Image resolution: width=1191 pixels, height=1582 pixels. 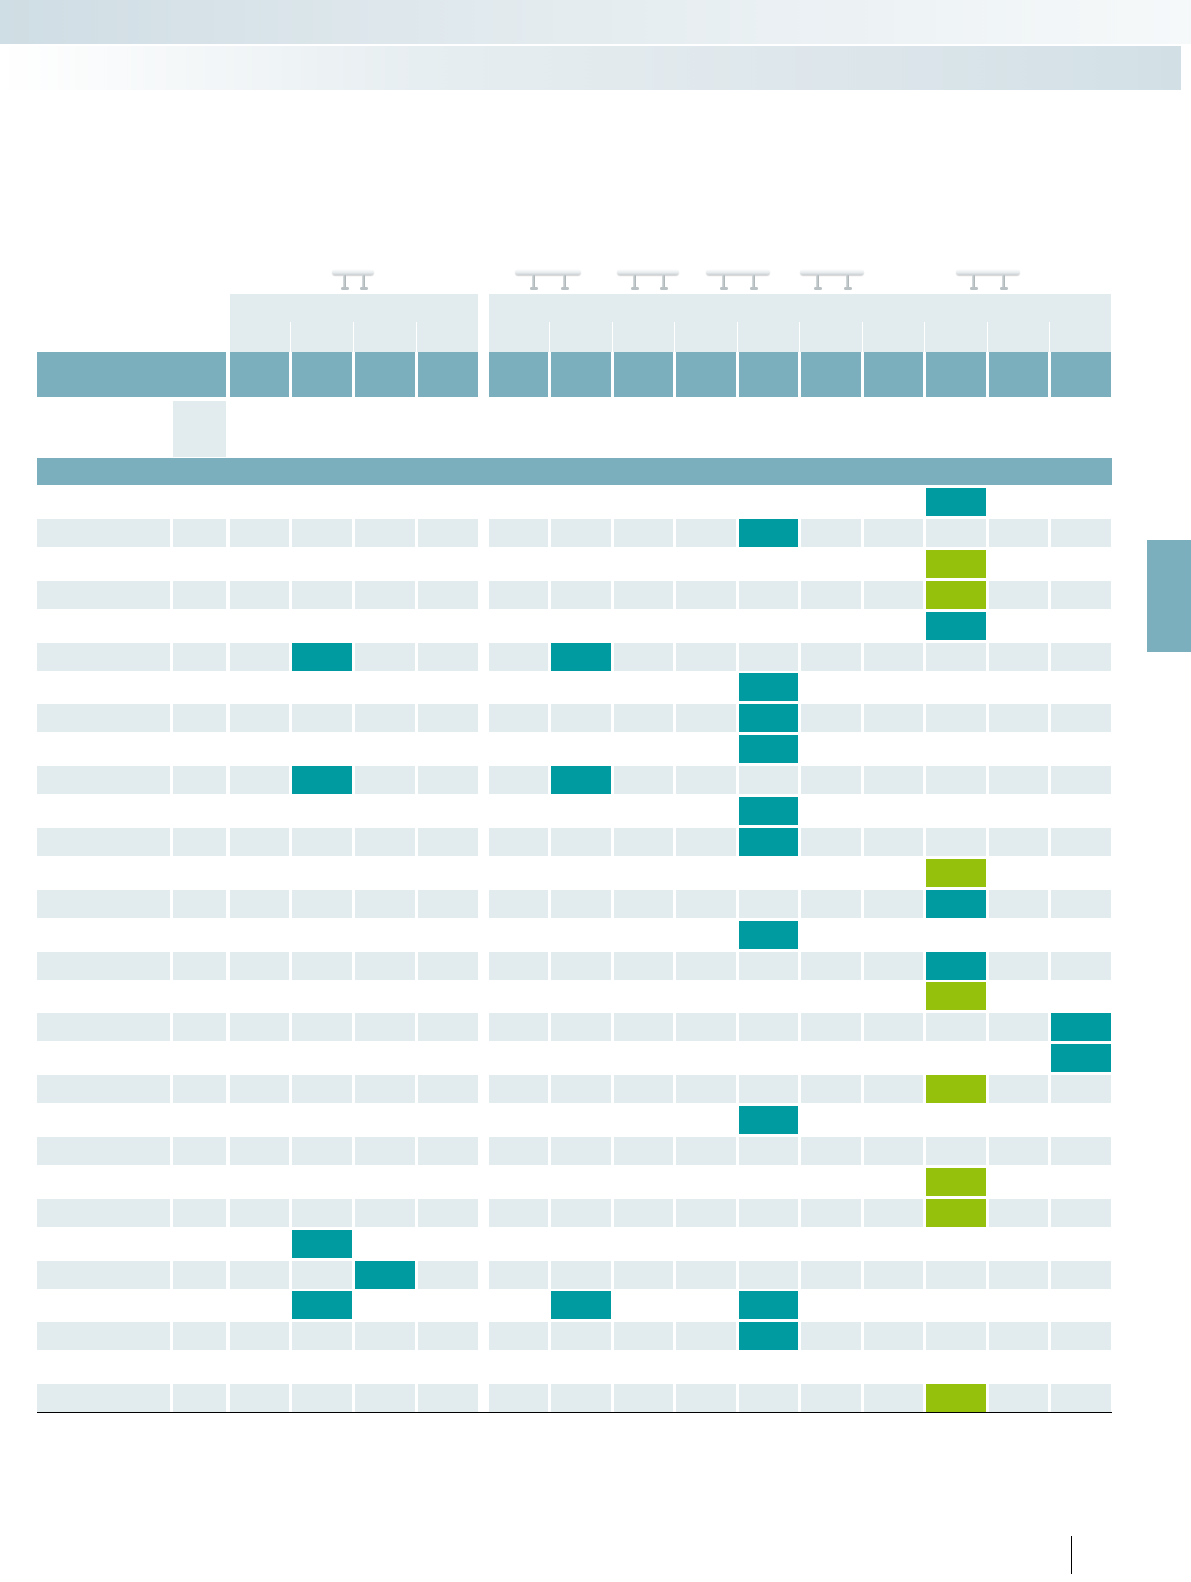 I want to click on table-bottom-rule, so click(x=574, y=1412).